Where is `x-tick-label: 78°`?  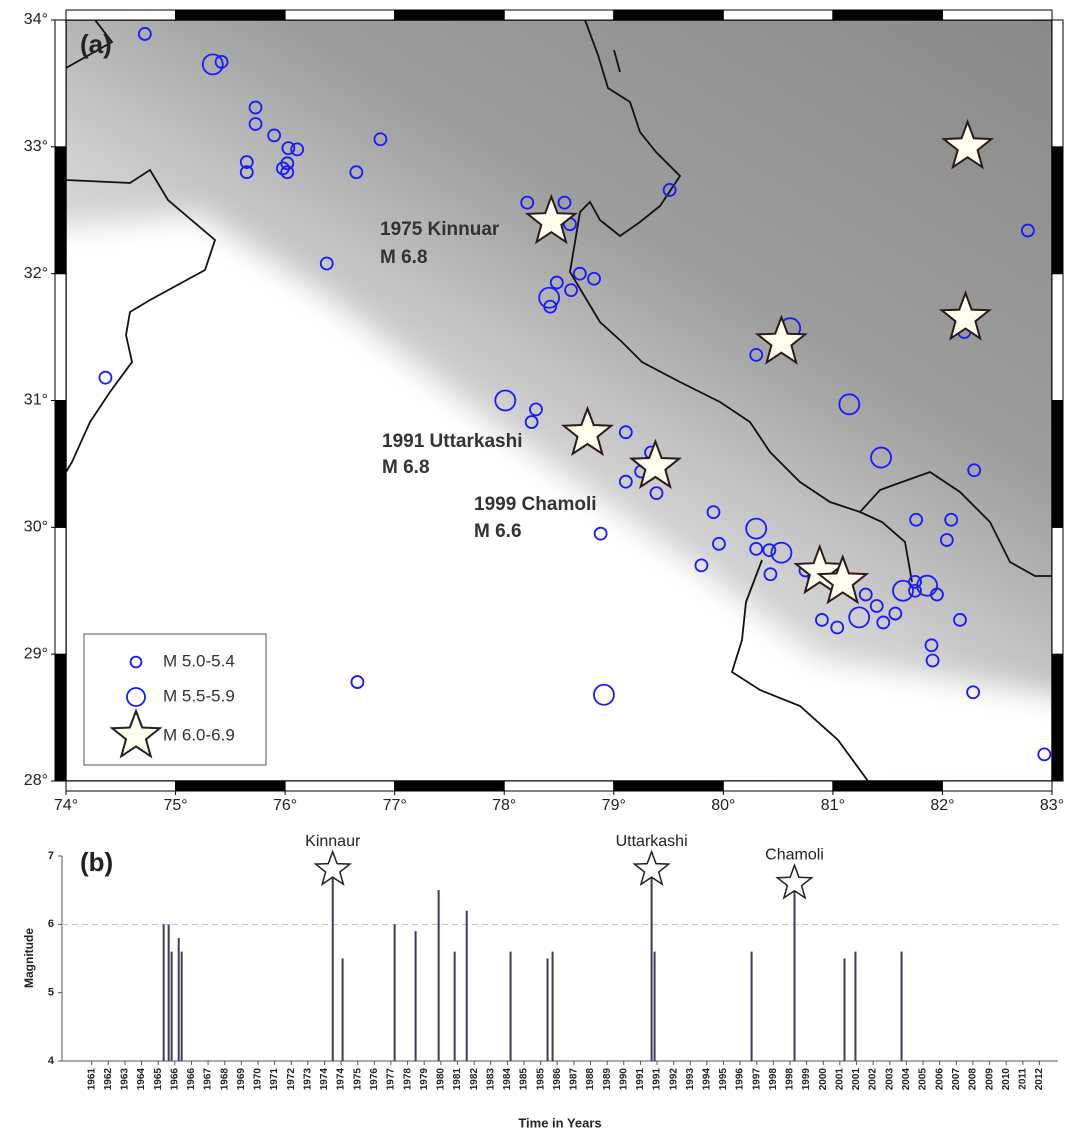 x-tick-label: 78° is located at coordinates (504, 805).